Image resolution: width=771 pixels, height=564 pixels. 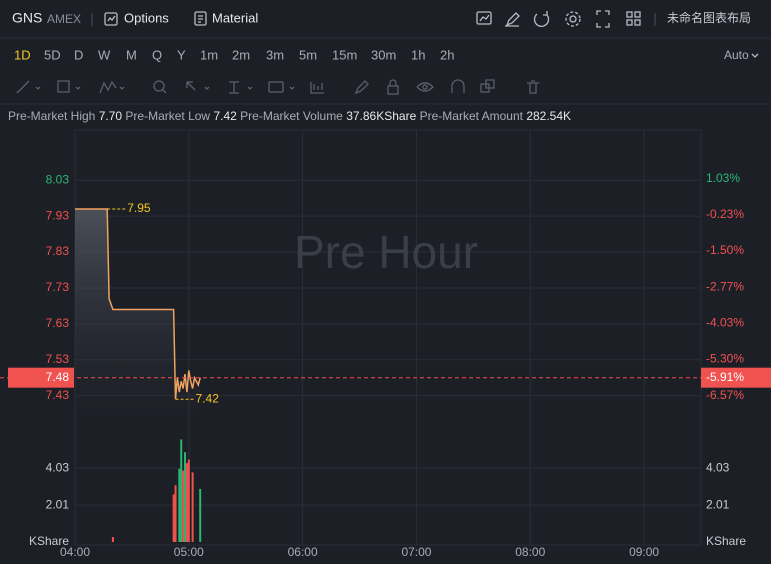 What do you see at coordinates (725, 322) in the screenshot?
I see `y2-tick-label: -4.03%` at bounding box center [725, 322].